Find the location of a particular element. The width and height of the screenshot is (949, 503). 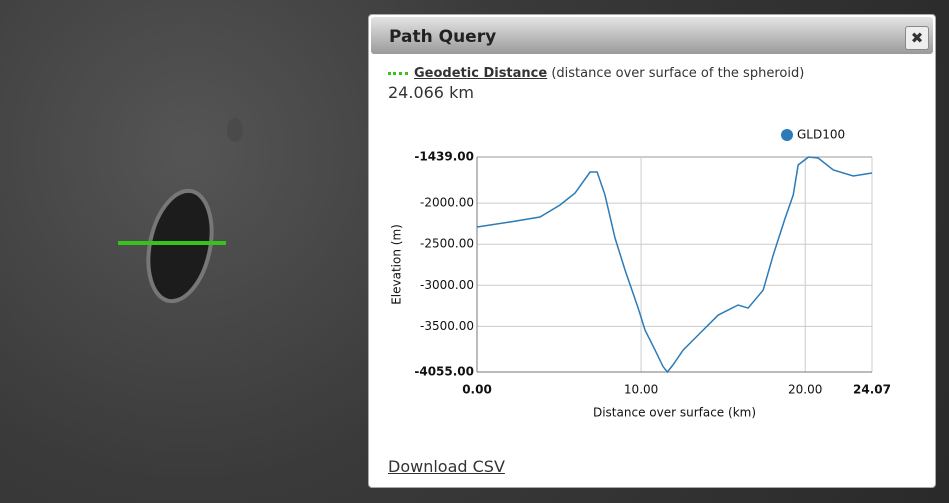

y-axis-label: Elevation (m) is located at coordinates (397, 264).